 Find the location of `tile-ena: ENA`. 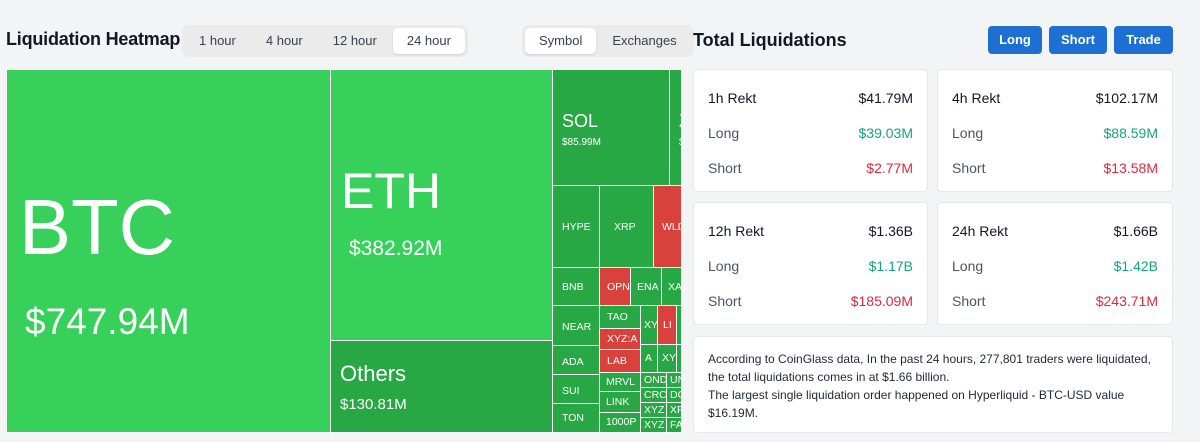

tile-ena: ENA is located at coordinates (646, 286).